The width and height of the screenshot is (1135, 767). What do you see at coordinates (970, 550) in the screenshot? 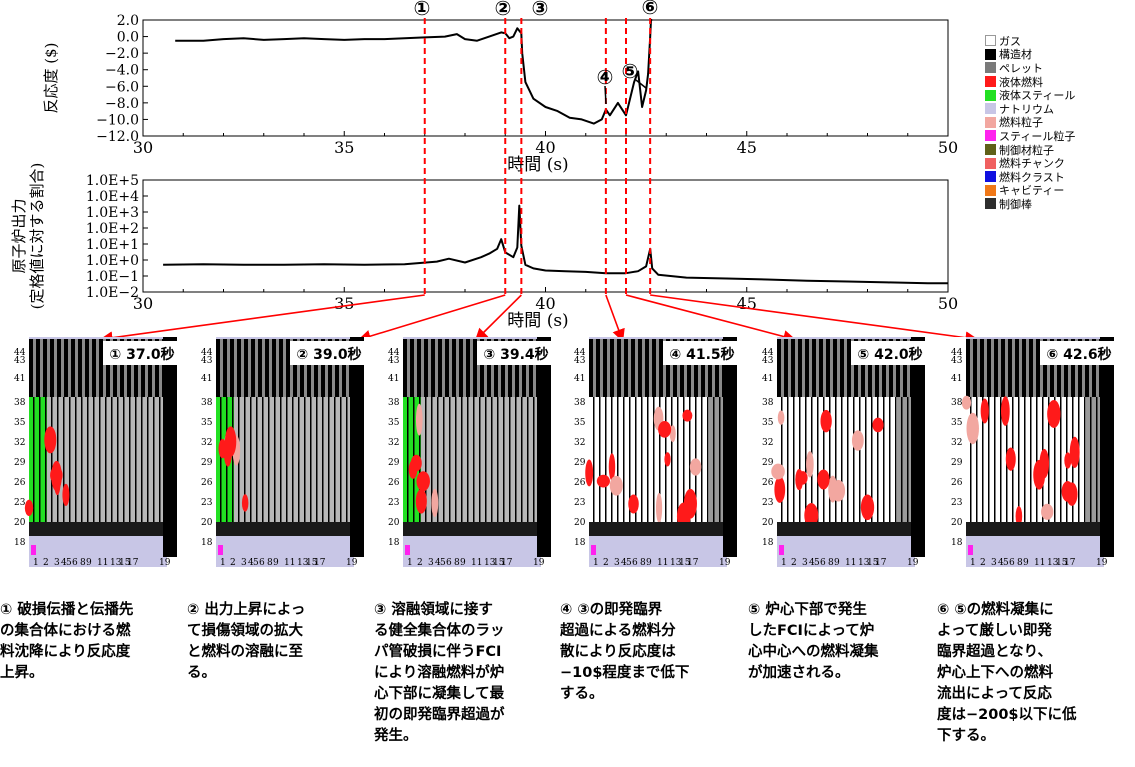
I see `steel-particle` at bounding box center [970, 550].